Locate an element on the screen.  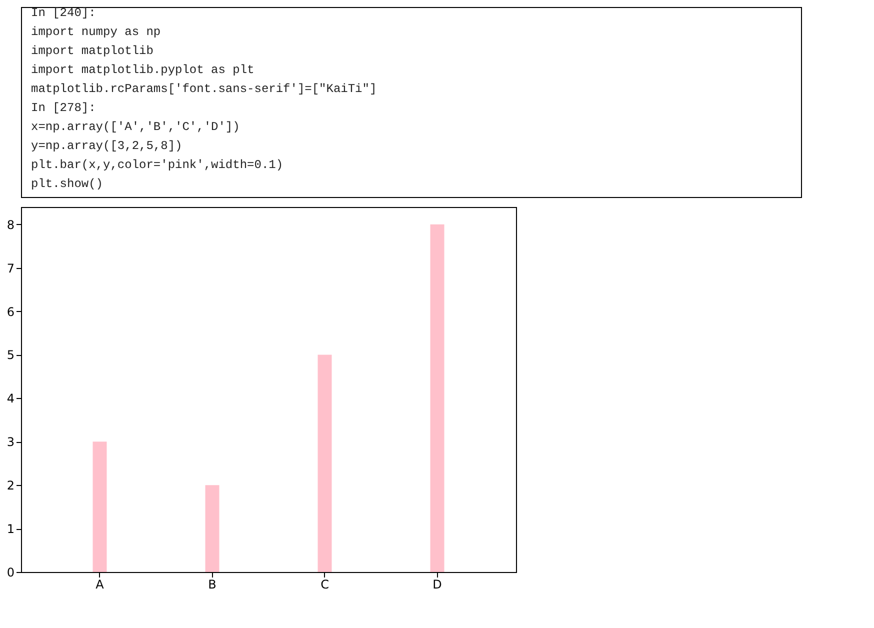
text: plt.show() is located at coordinates (67, 184).